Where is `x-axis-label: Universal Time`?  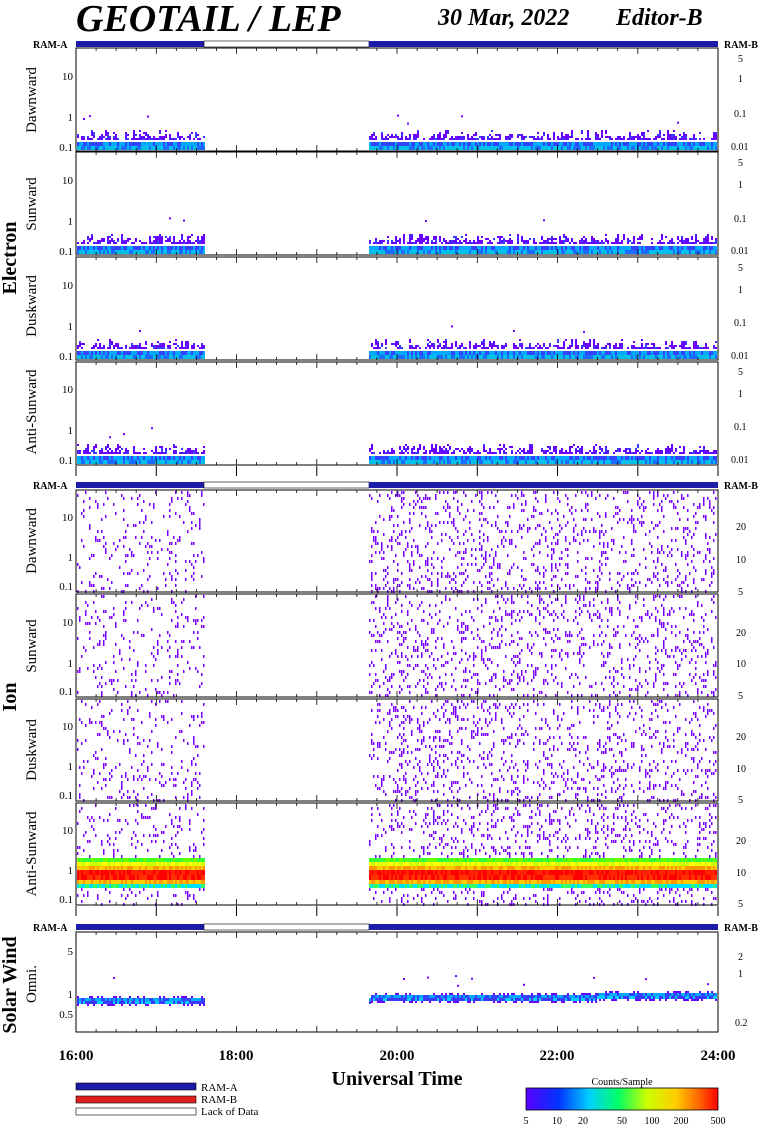
x-axis-label: Universal Time is located at coordinates (397, 1079).